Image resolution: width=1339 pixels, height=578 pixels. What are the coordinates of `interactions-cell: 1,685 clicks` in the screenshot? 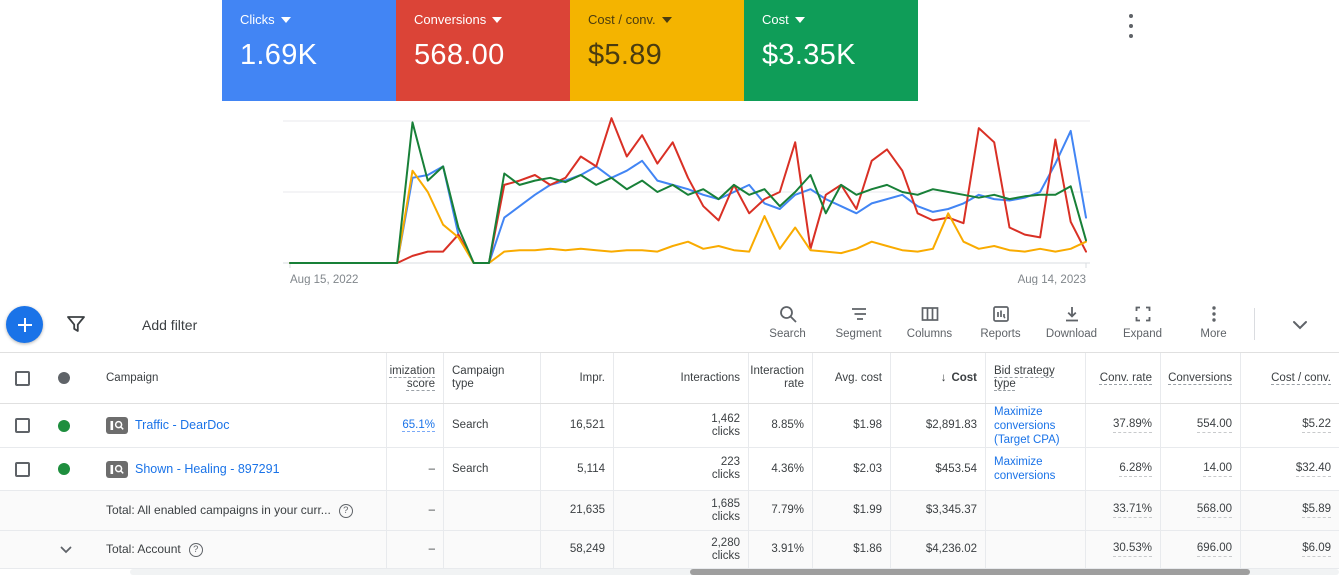 It's located at (680, 510).